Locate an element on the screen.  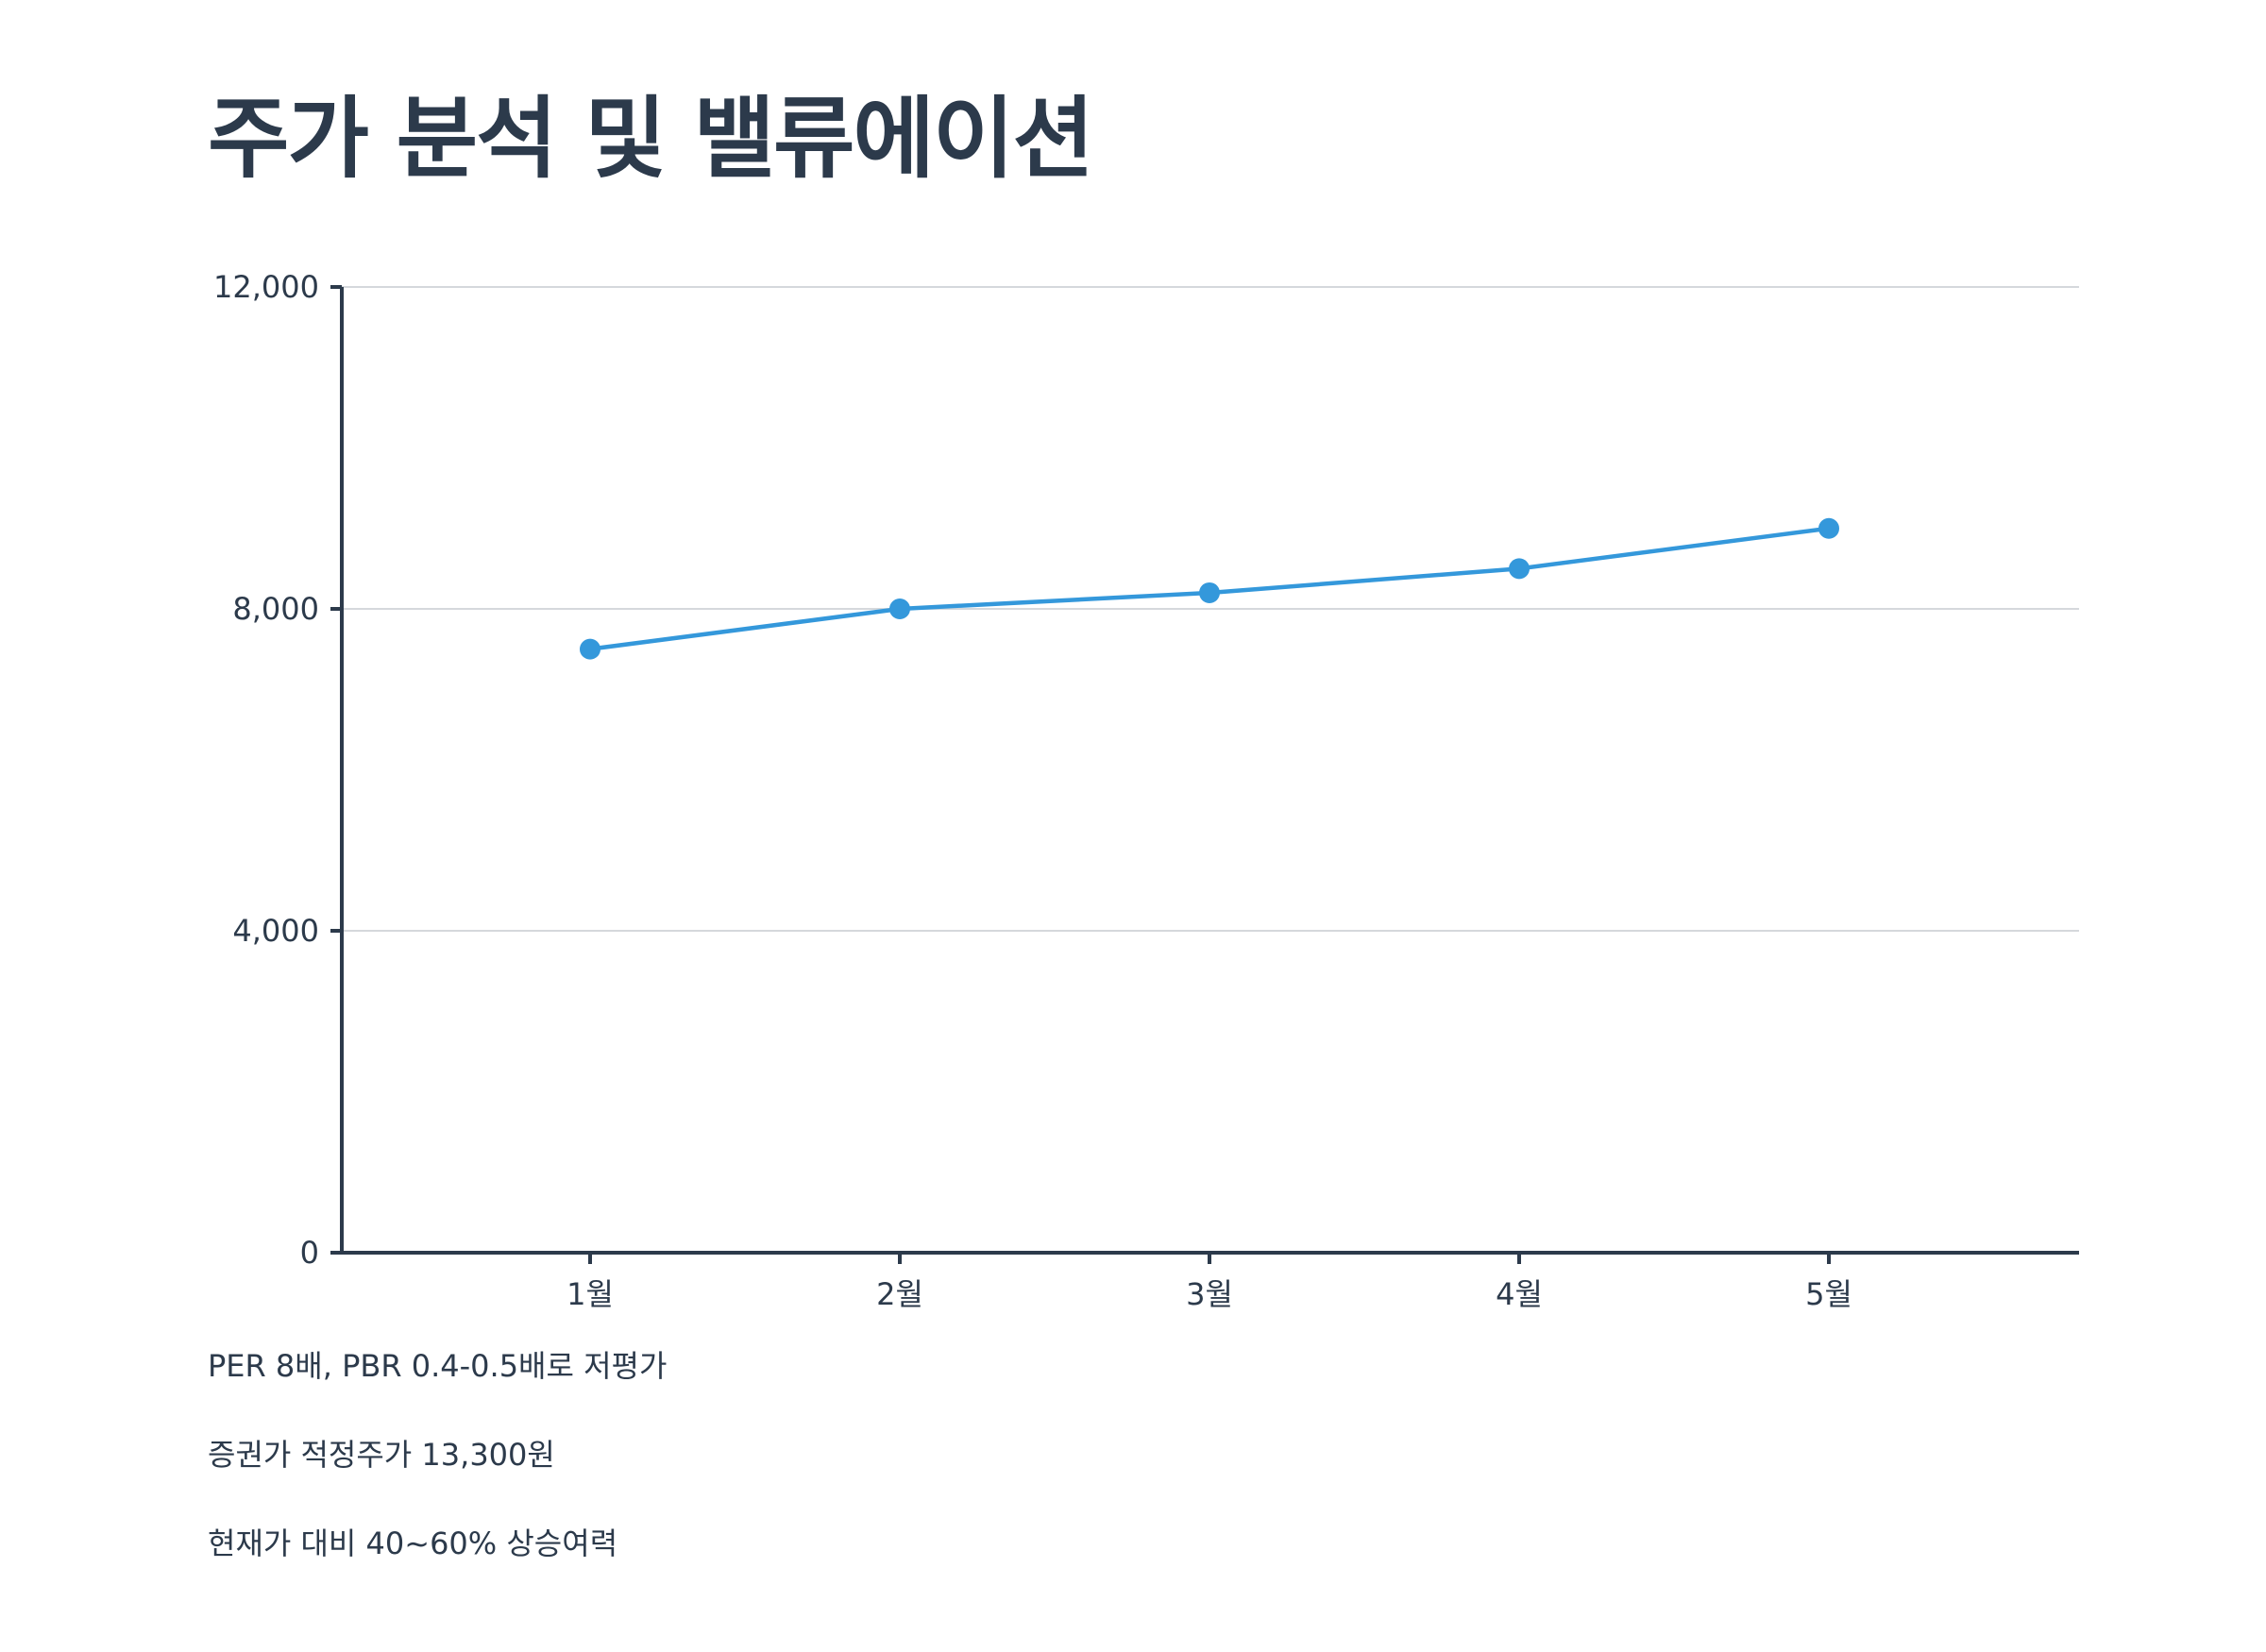
x-tick-label: 3월 is located at coordinates (1209, 1294).